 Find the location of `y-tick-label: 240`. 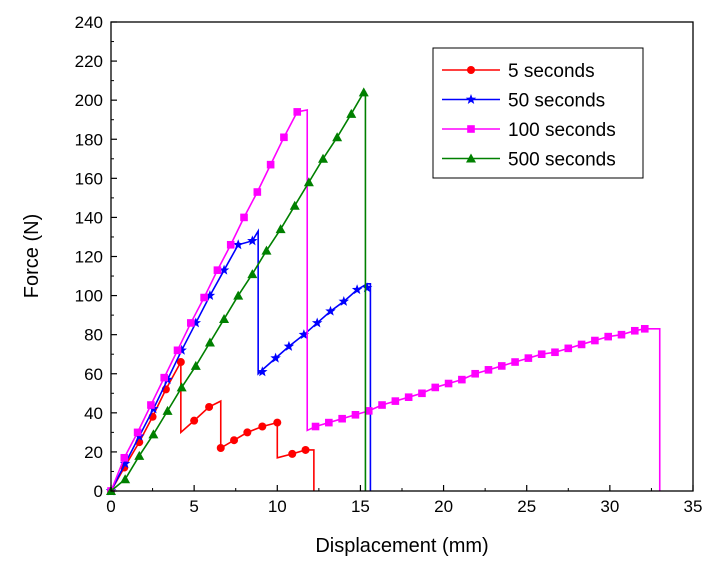

y-tick-label: 240 is located at coordinates (89, 22).